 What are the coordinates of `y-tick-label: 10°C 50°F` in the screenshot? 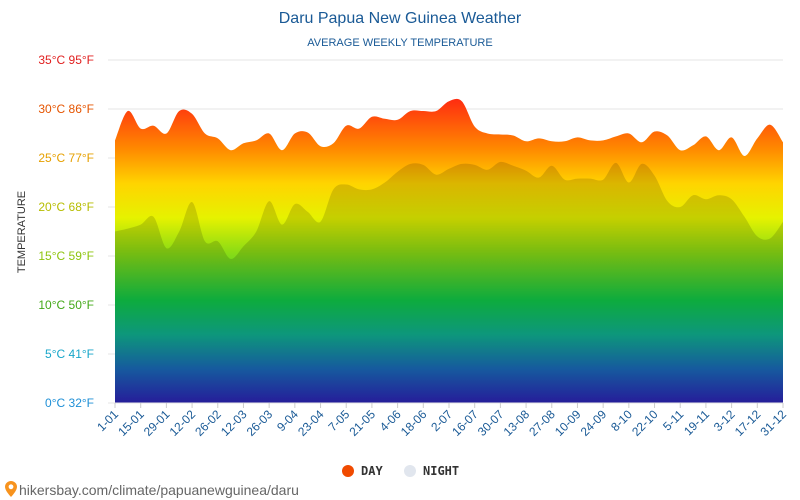 It's located at (66, 305).